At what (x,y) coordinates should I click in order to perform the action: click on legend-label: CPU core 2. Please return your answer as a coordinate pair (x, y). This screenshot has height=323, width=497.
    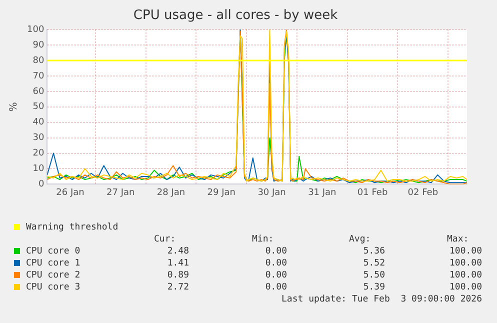
    Looking at the image, I should click on (53, 275).